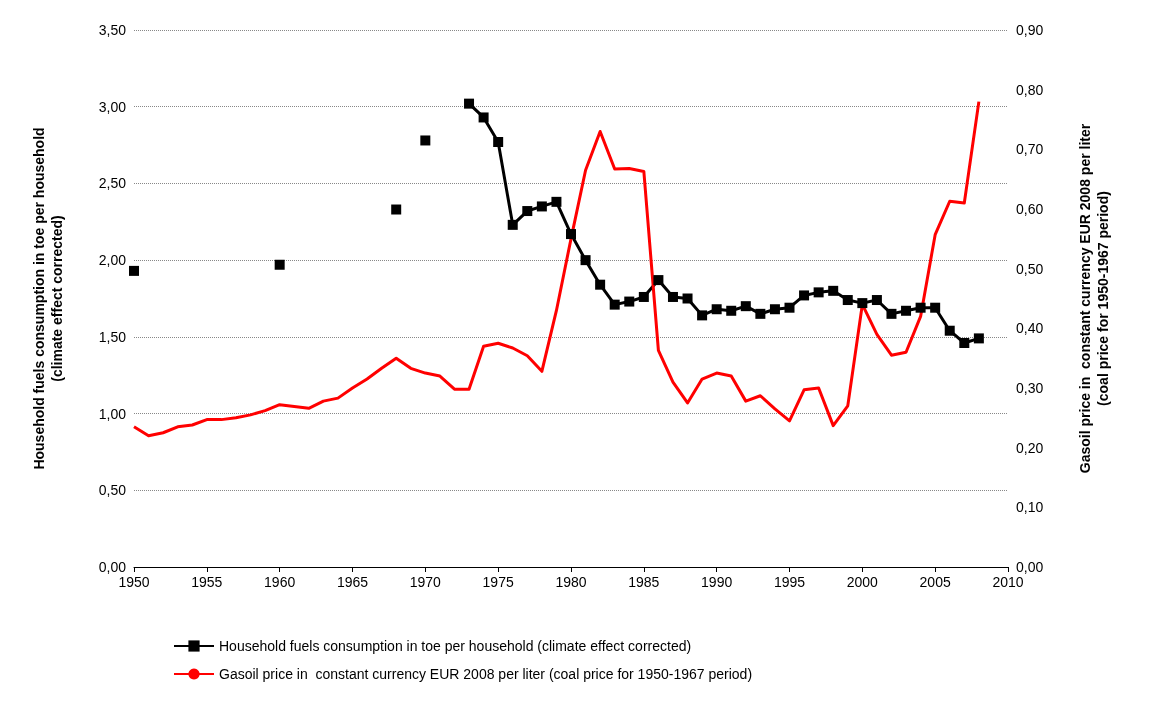  What do you see at coordinates (935, 582) in the screenshot?
I see `x-tick-label: 2005` at bounding box center [935, 582].